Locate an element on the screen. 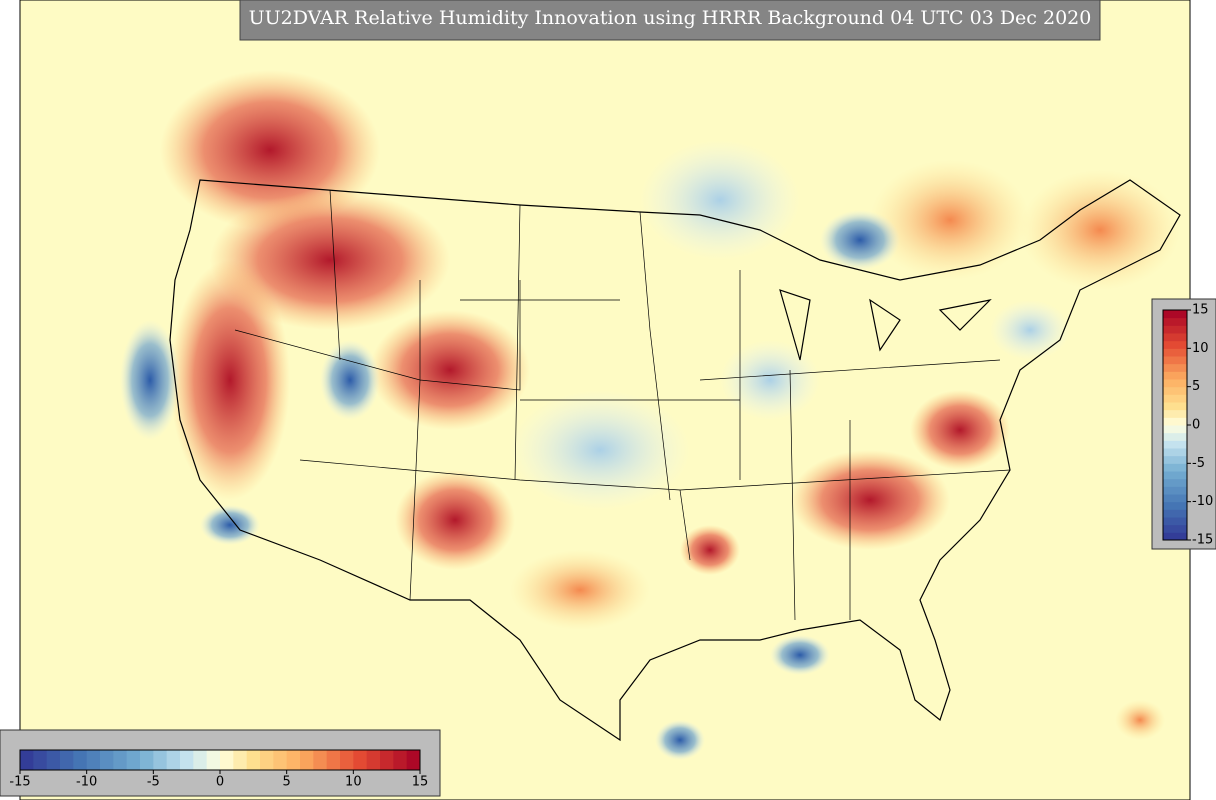 The height and width of the screenshot is (800, 1216). title-background is located at coordinates (670, 20).